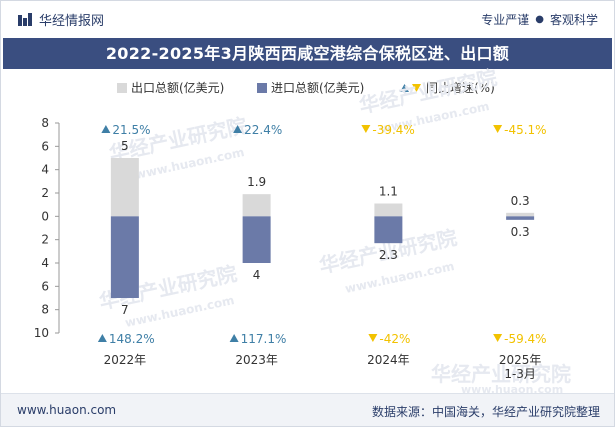  I want to click on data-label-export: 5, so click(125, 146).